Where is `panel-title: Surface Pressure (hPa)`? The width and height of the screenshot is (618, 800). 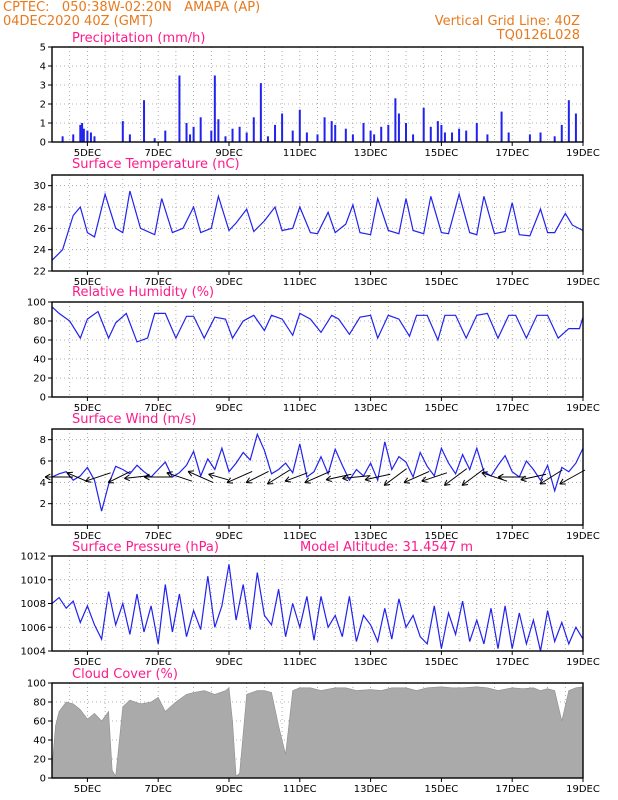
panel-title: Surface Pressure (hPa) is located at coordinates (145, 547).